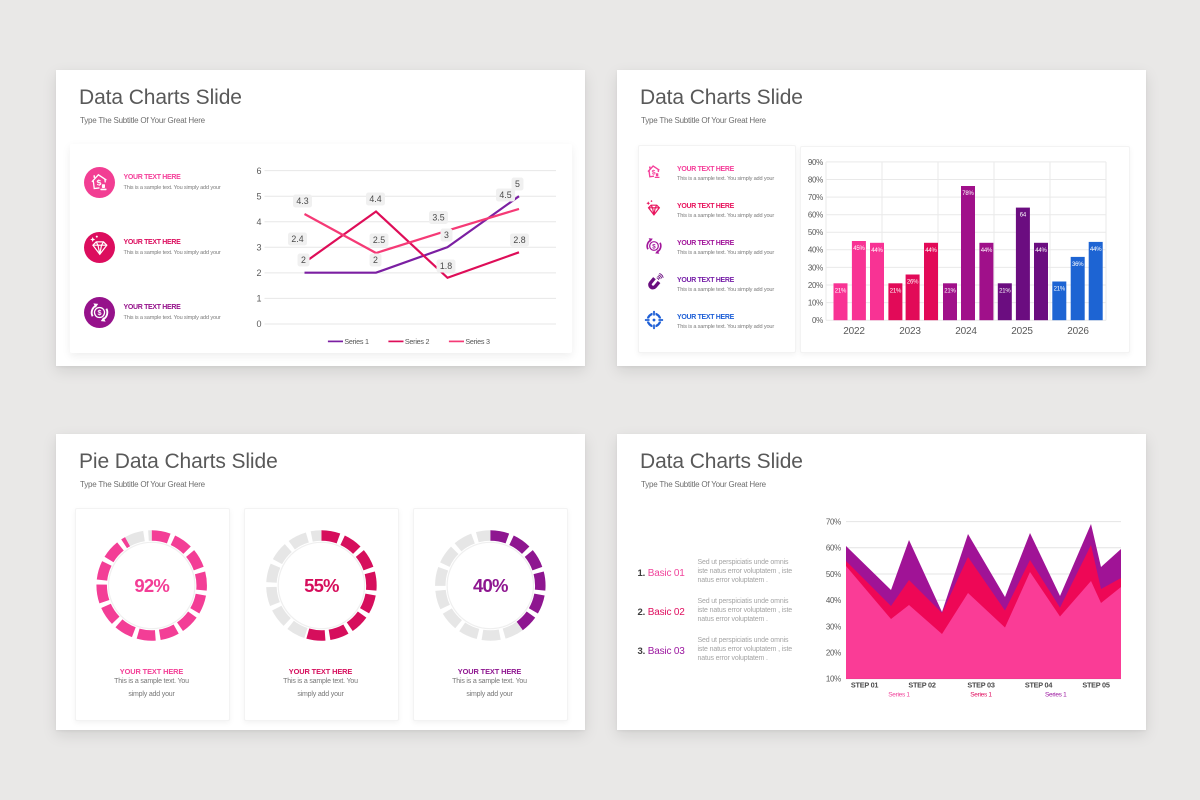  I want to click on svg-text: 2024, so click(966, 331).